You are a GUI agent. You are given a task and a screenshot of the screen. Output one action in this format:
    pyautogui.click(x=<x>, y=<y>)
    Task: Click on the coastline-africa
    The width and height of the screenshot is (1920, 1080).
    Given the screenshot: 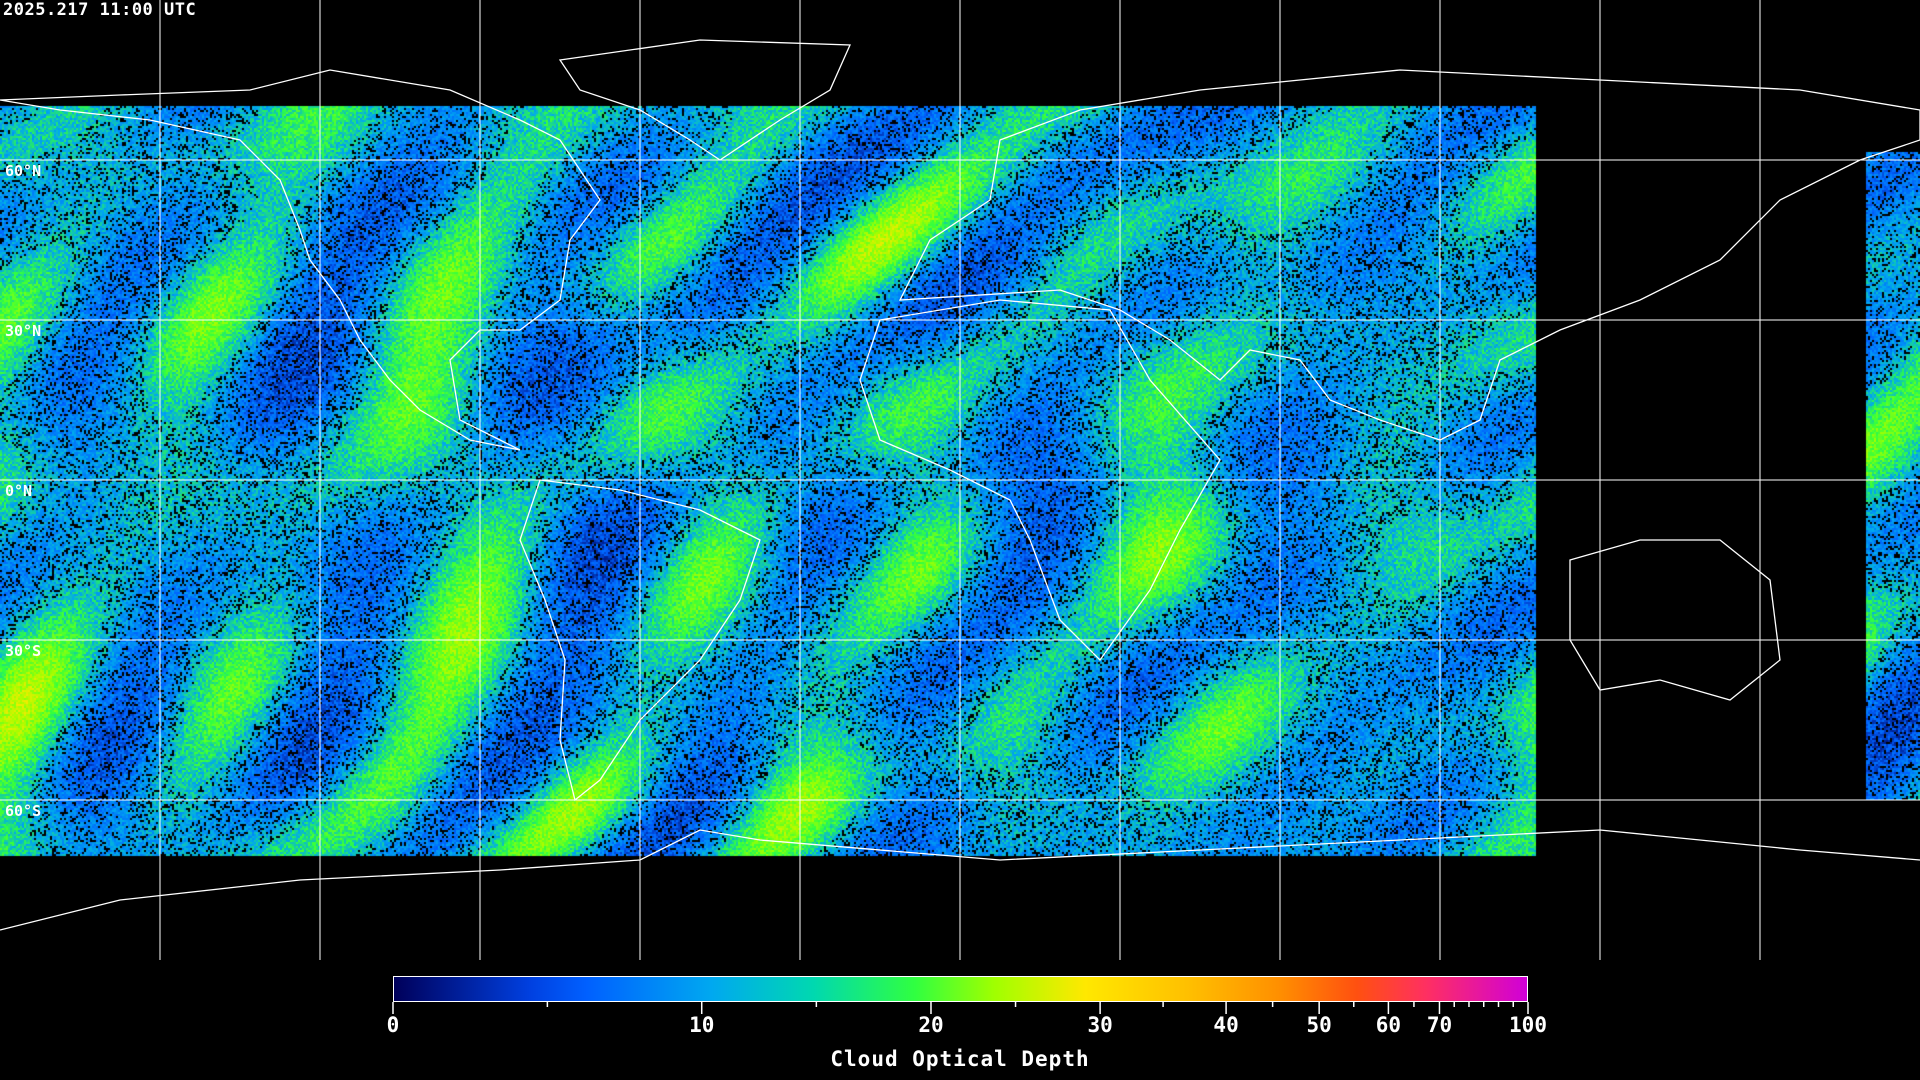 What is the action you would take?
    pyautogui.click(x=1040, y=480)
    